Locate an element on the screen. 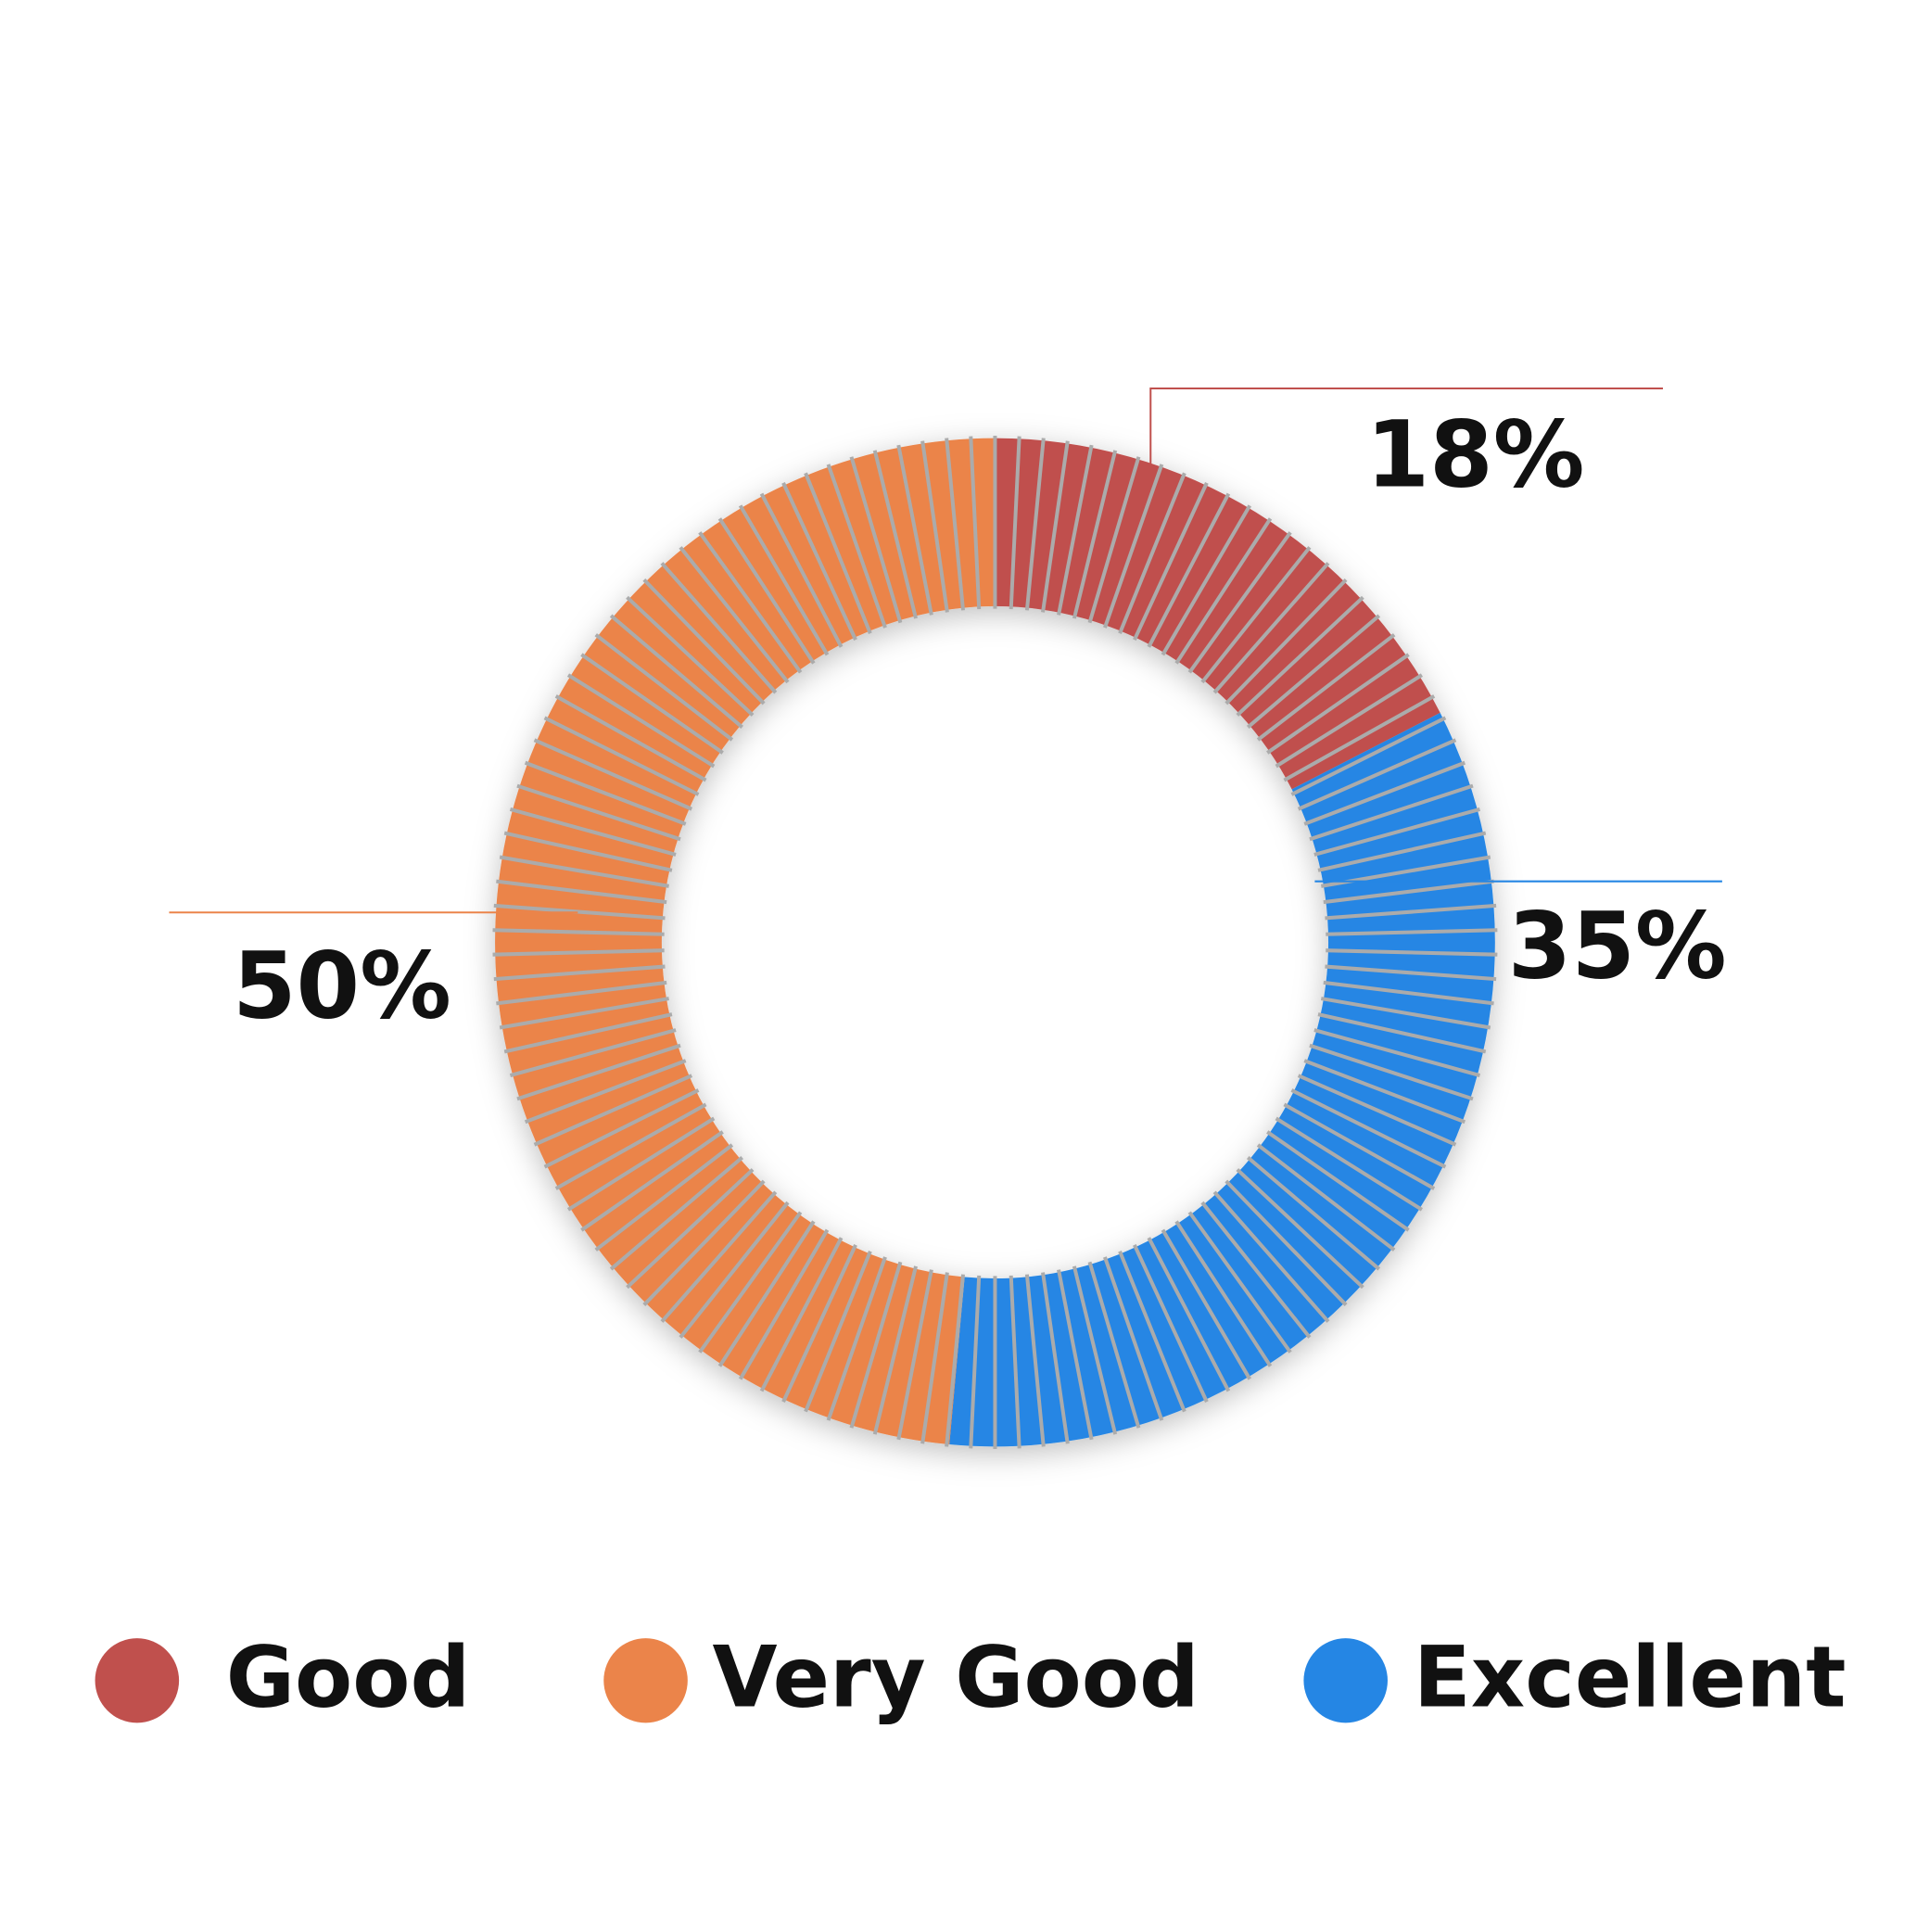 The image size is (1916, 1932). value-label: 18% is located at coordinates (1476, 454).